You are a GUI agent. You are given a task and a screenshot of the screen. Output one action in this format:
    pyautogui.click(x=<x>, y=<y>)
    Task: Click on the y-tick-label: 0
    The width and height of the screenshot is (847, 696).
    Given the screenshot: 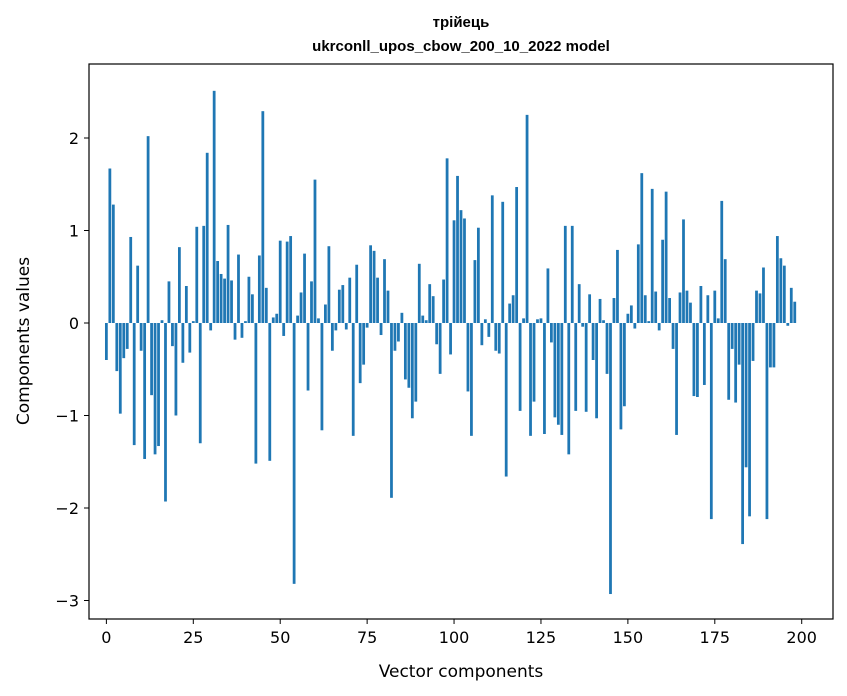 What is the action you would take?
    pyautogui.click(x=74, y=323)
    